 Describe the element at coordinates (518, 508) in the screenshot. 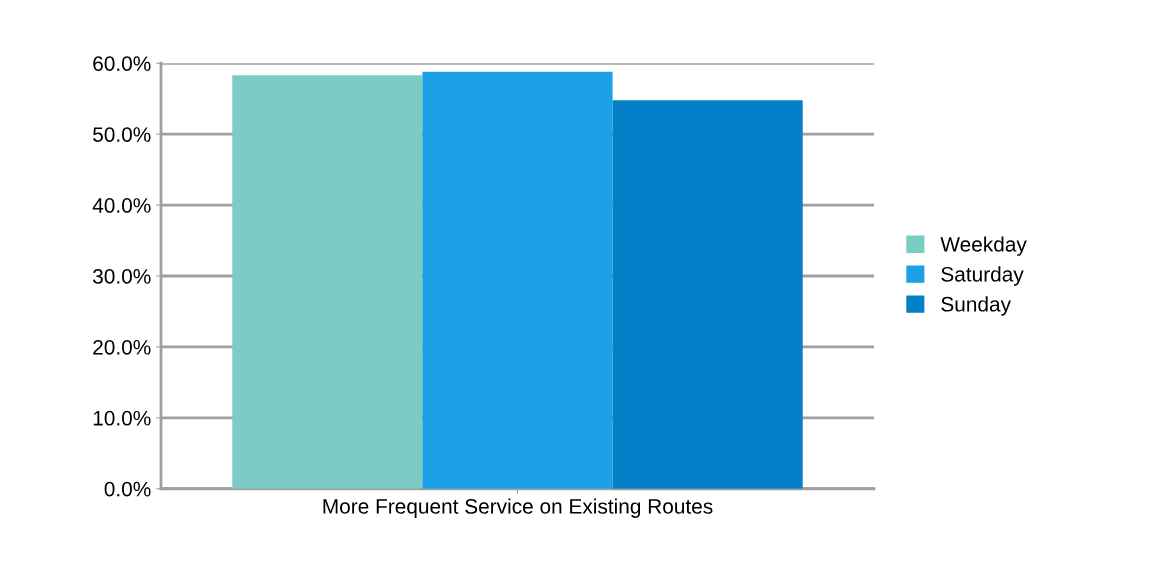

I see `x-tick-label: More Frequent Service on Existing Routes` at that location.